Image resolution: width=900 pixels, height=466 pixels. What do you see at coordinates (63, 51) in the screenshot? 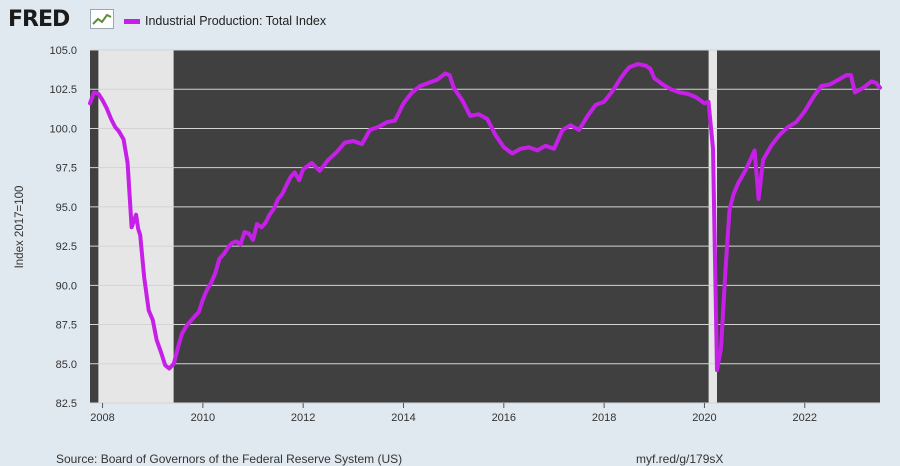
I see `y-tick-label: 105.0` at bounding box center [63, 51].